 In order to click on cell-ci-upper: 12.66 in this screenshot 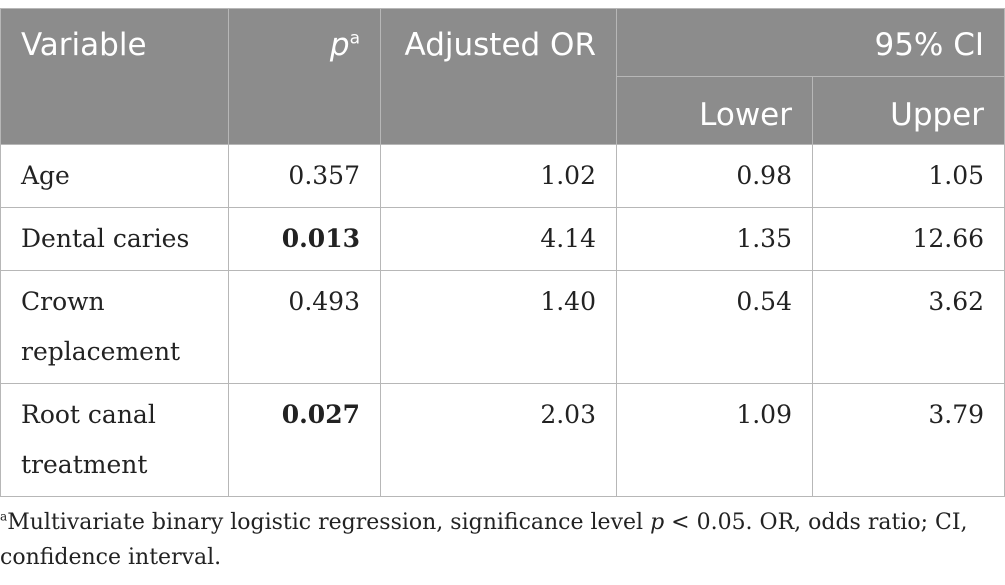, I will do `click(908, 239)`.